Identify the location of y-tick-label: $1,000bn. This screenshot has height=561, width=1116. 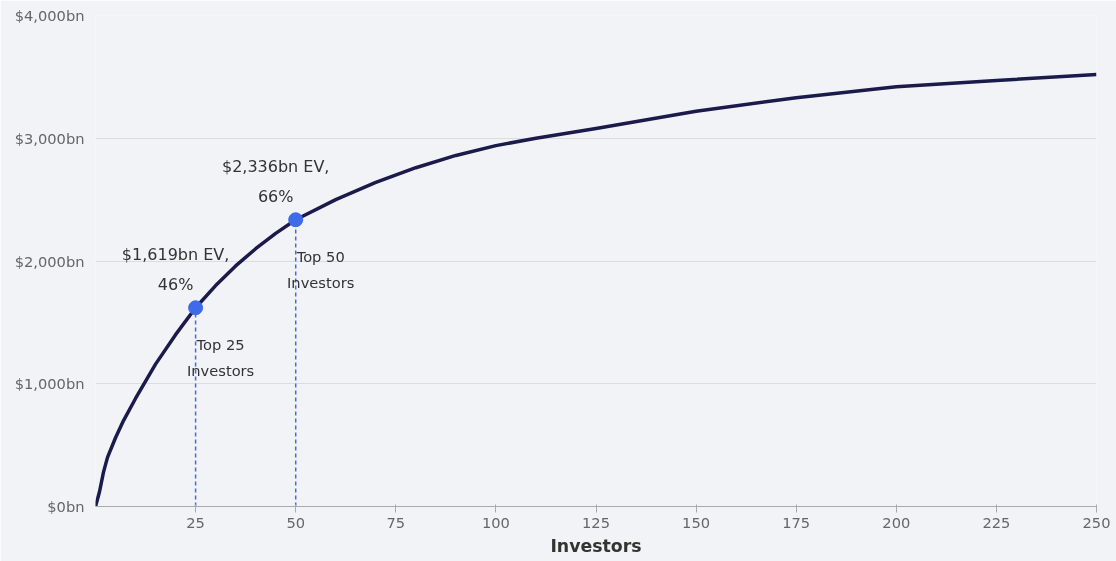
(49, 384).